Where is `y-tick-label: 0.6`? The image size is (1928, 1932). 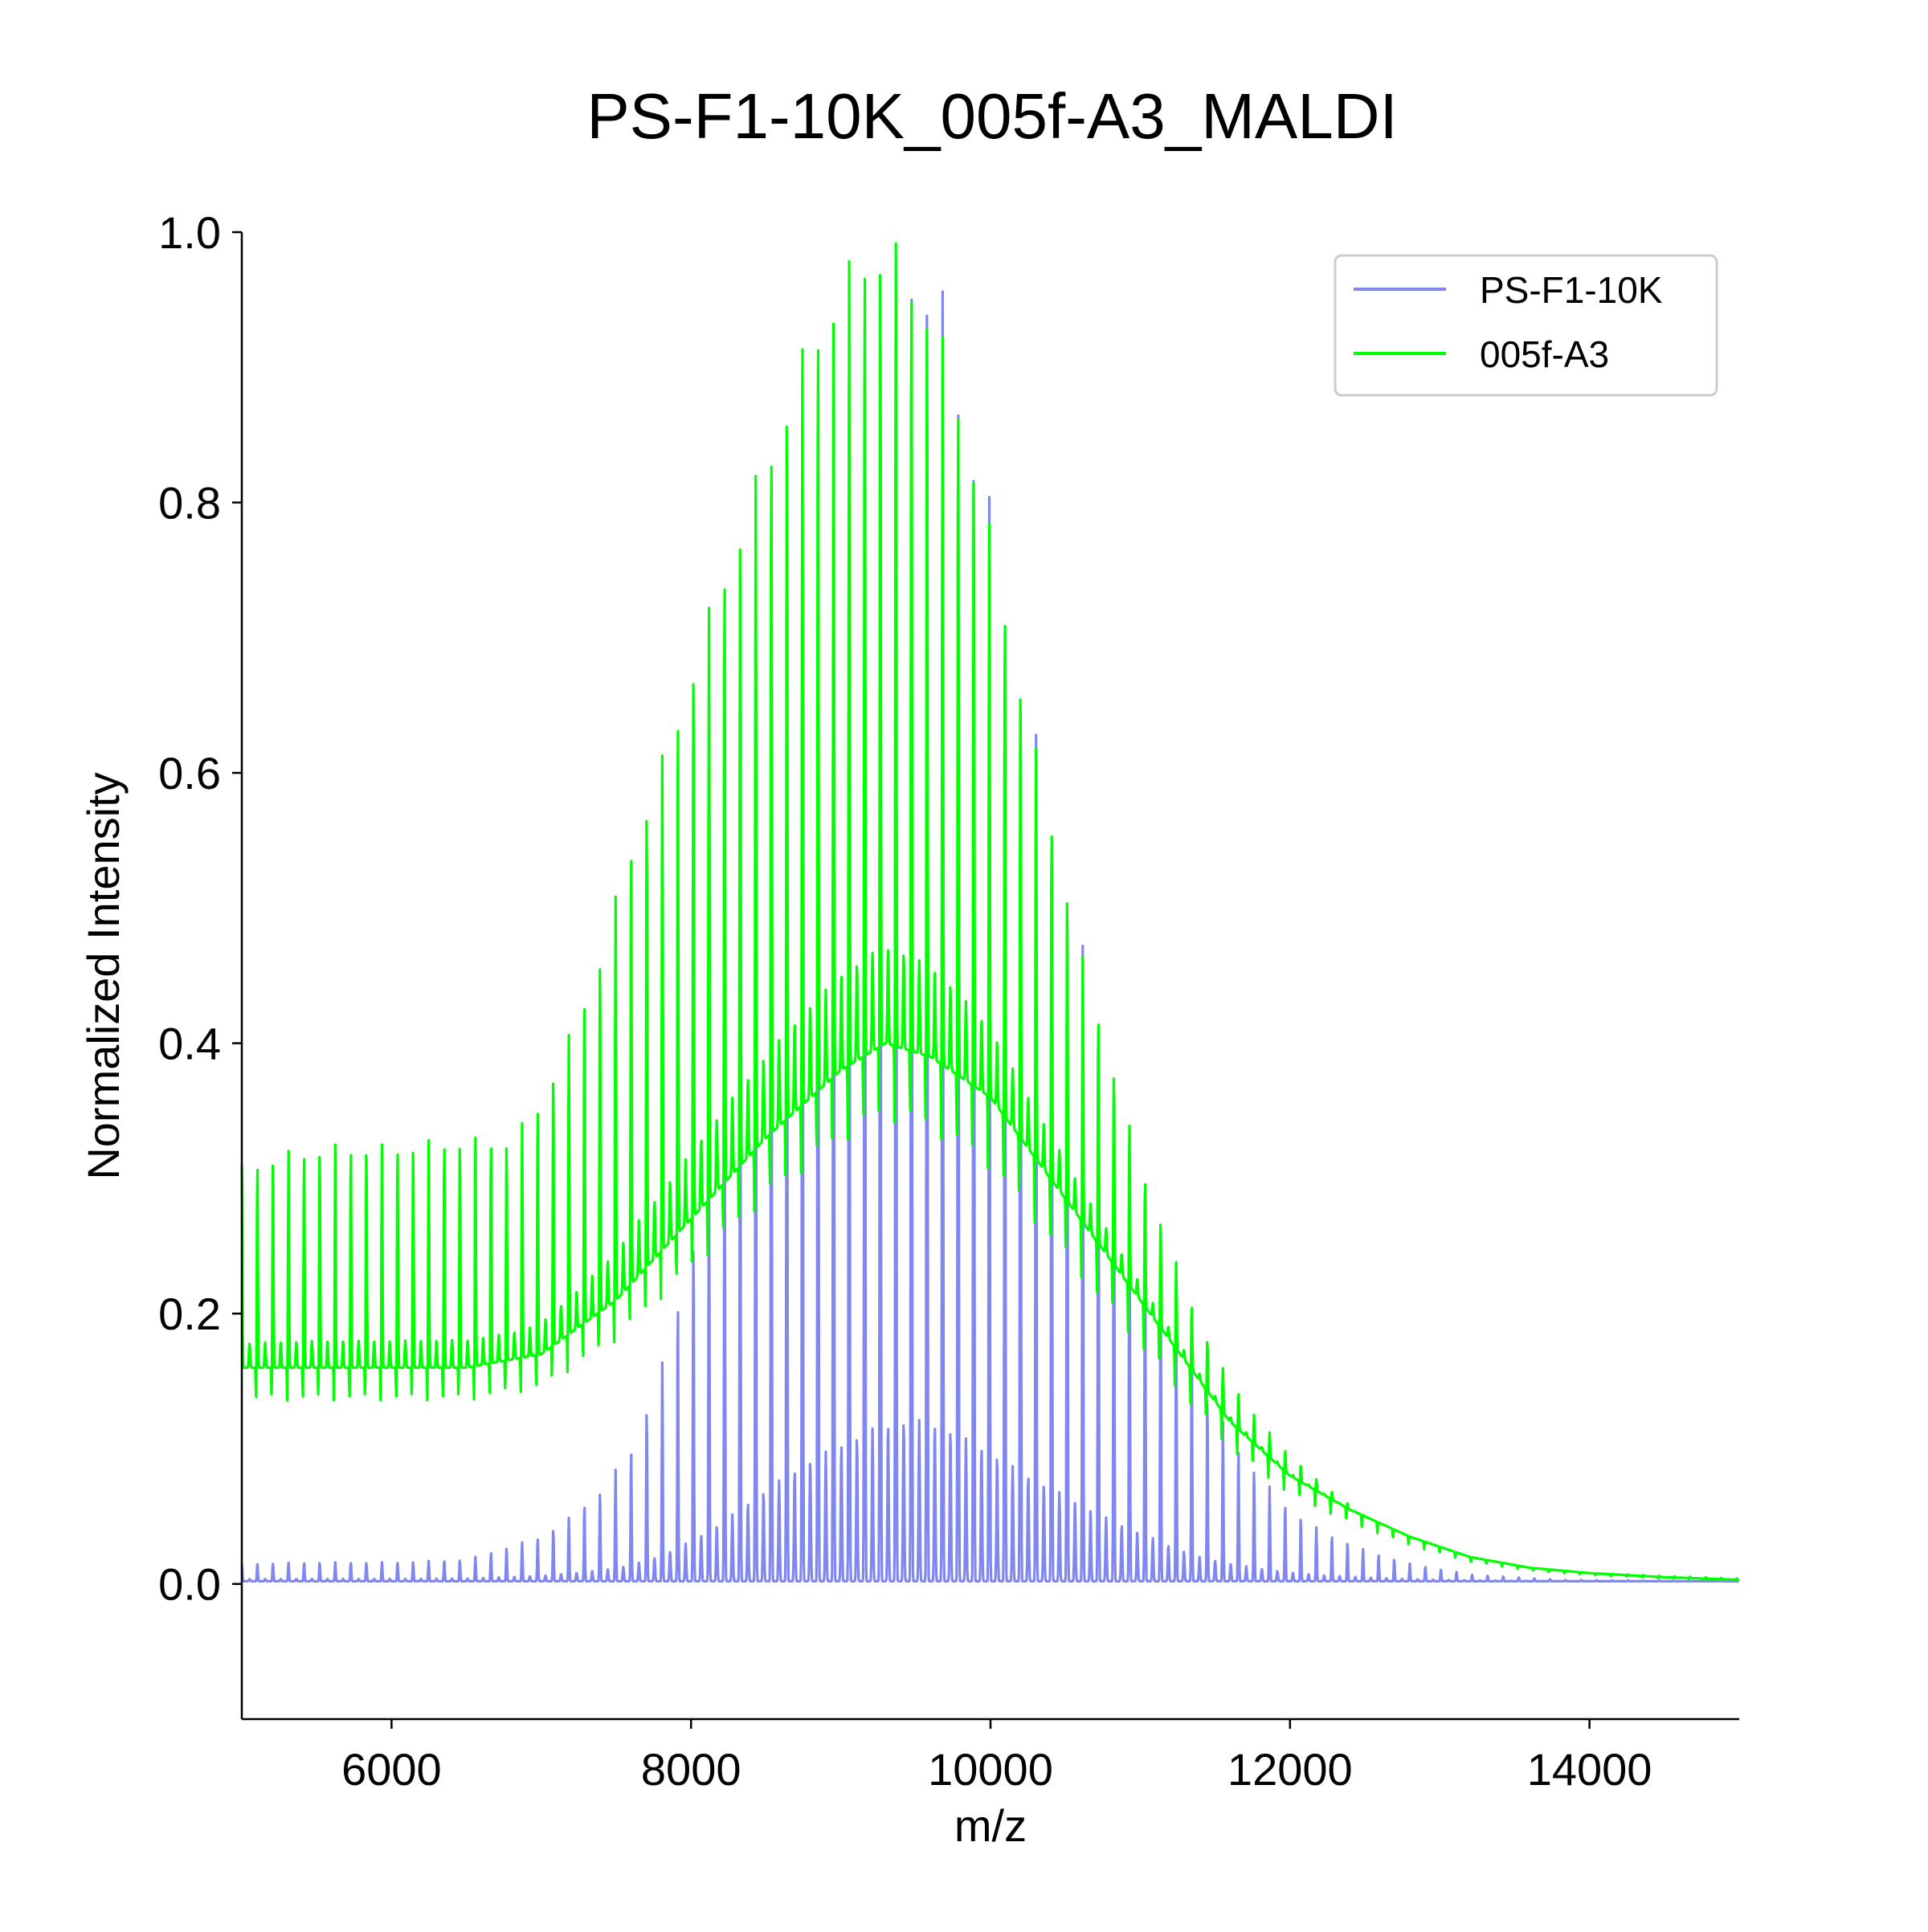 y-tick-label: 0.6 is located at coordinates (189, 774).